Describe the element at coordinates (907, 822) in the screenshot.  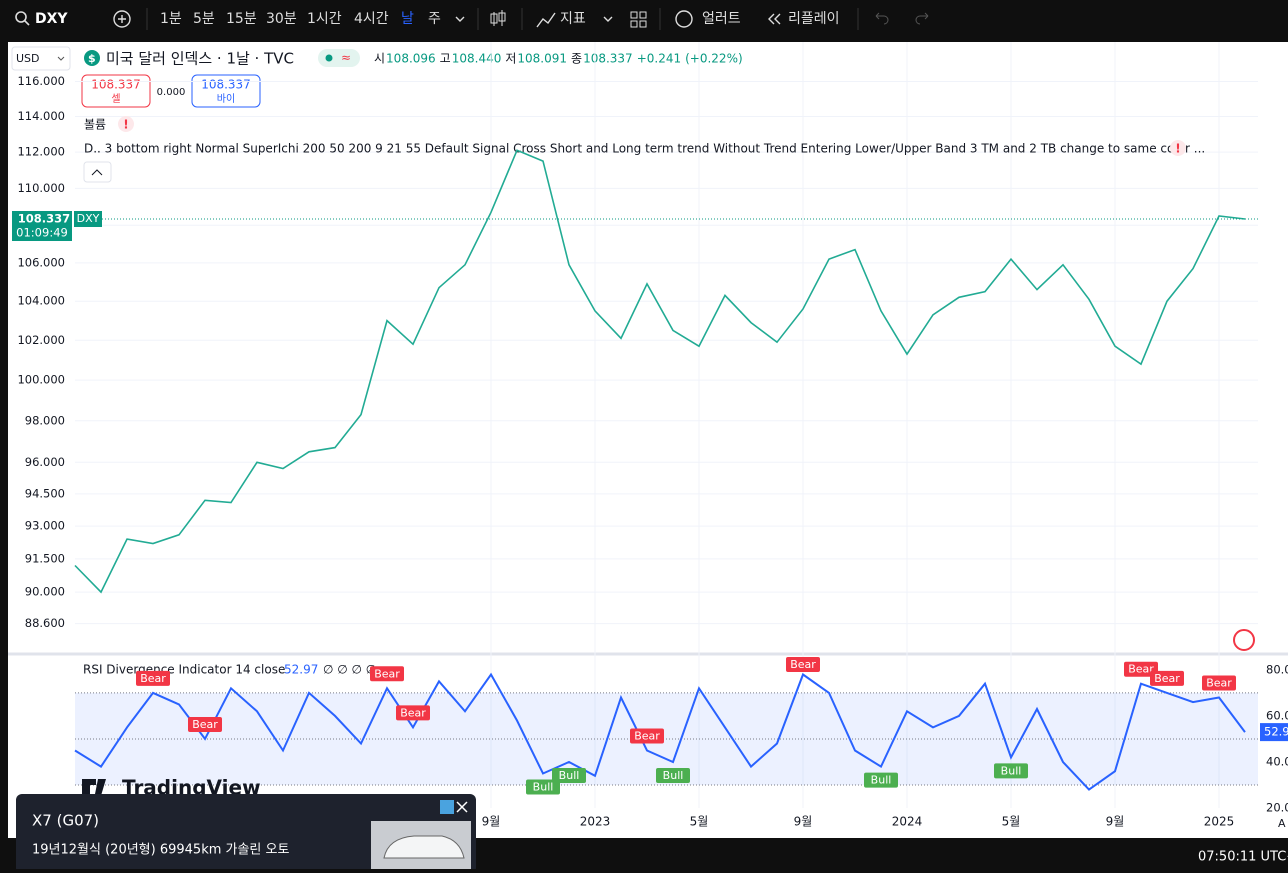
I see `x-tick-label: 2024` at that location.